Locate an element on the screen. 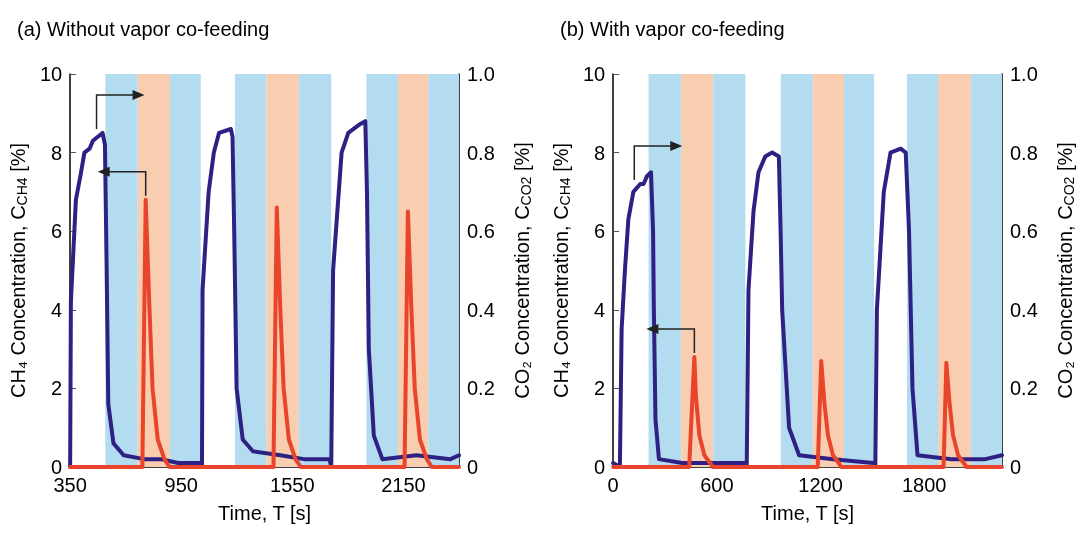 This screenshot has height=533, width=1086. x-tick-label: 2150 is located at coordinates (403, 485).